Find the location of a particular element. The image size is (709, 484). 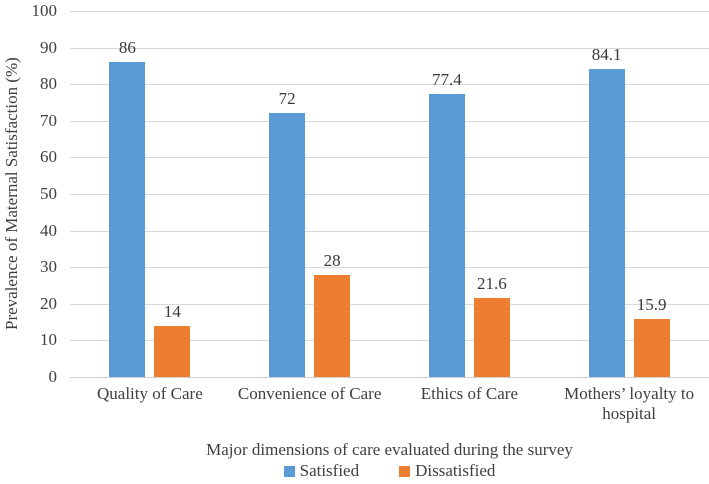

bar-value-label: 15.9 is located at coordinates (651, 304).